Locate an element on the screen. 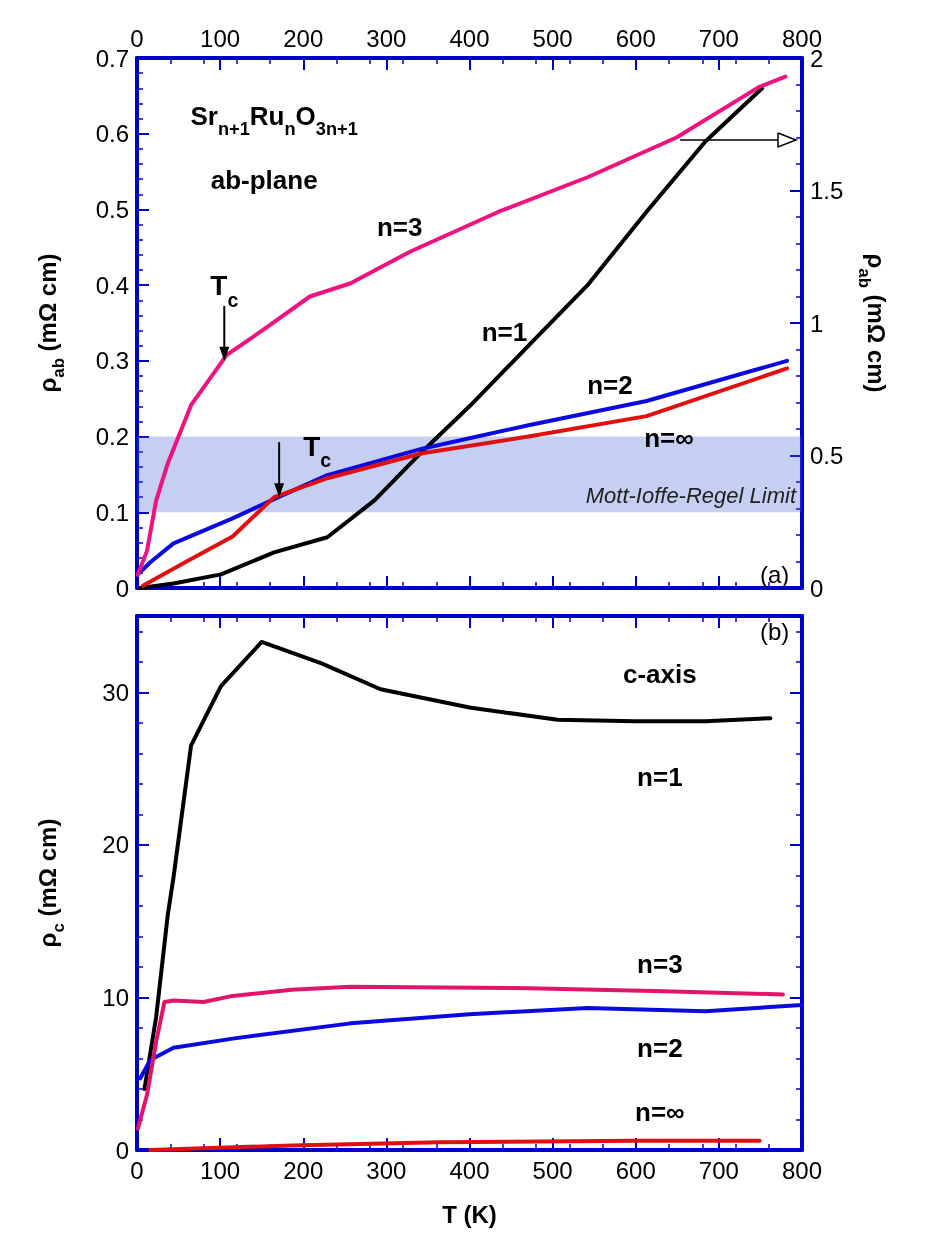 The width and height of the screenshot is (934, 1239). annotation: c-axis is located at coordinates (659, 674).